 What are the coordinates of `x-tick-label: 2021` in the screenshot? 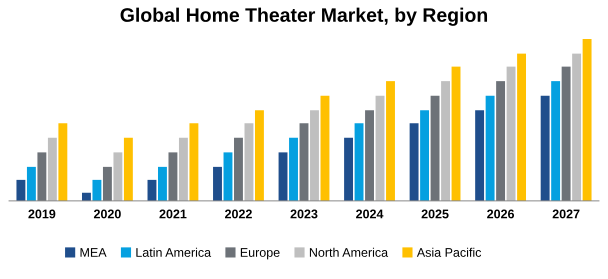 It's located at (172, 214).